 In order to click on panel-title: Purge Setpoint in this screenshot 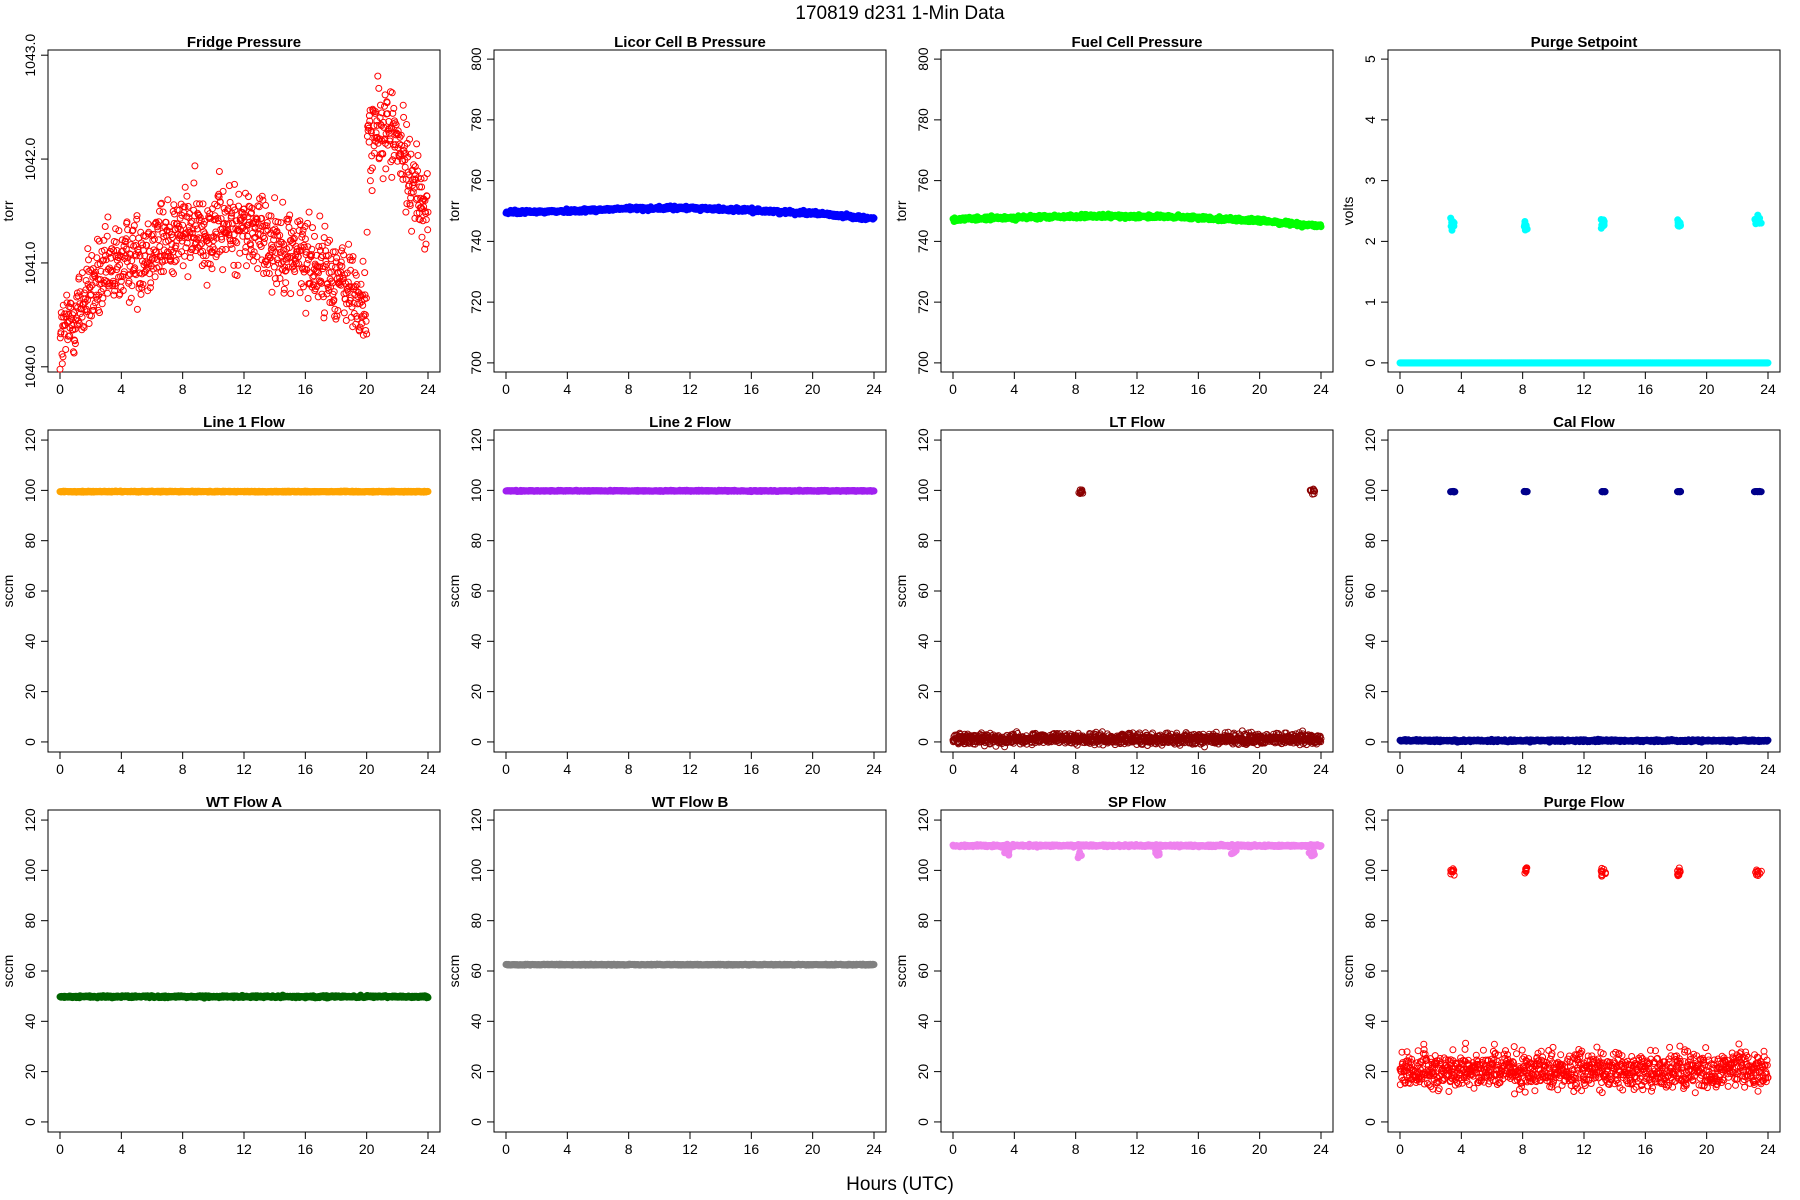, I will do `click(1584, 42)`.